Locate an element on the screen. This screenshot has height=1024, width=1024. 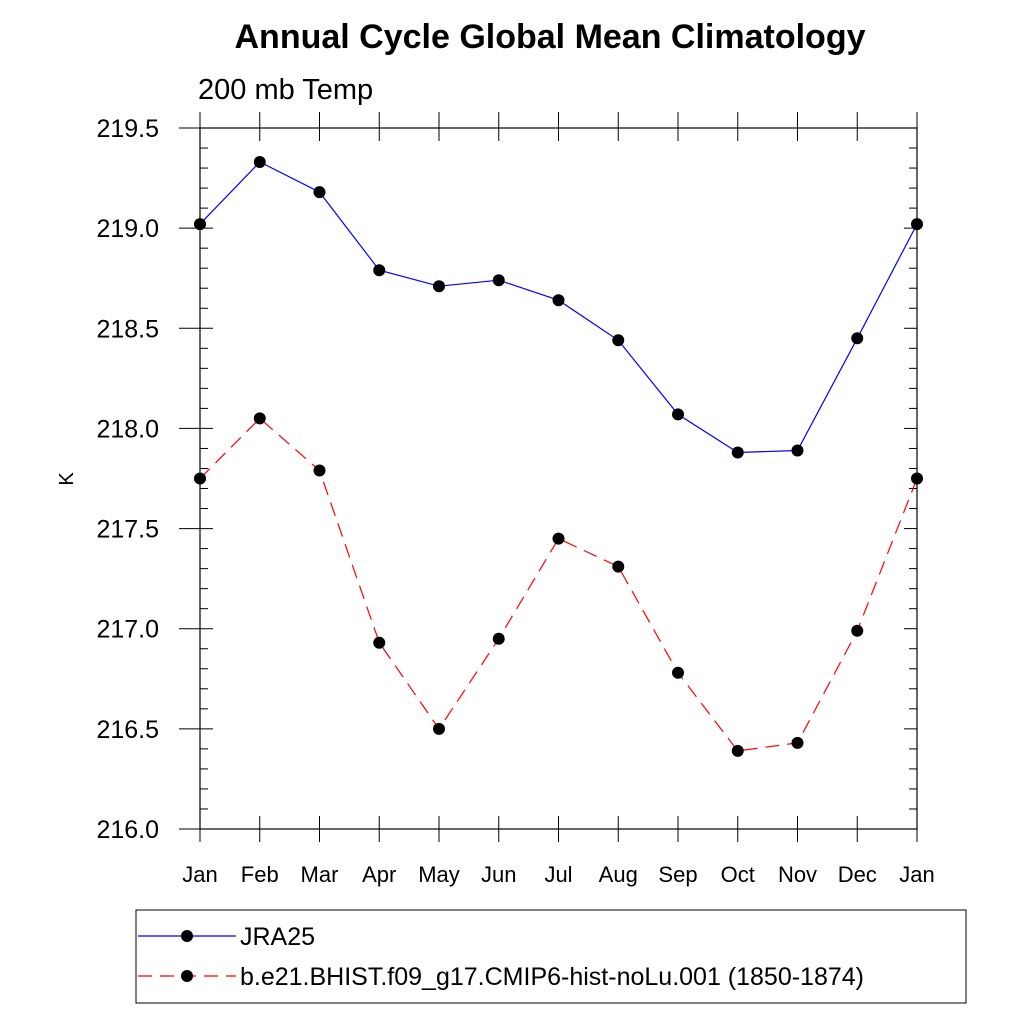
x-tick-label: Apr is located at coordinates (379, 874).